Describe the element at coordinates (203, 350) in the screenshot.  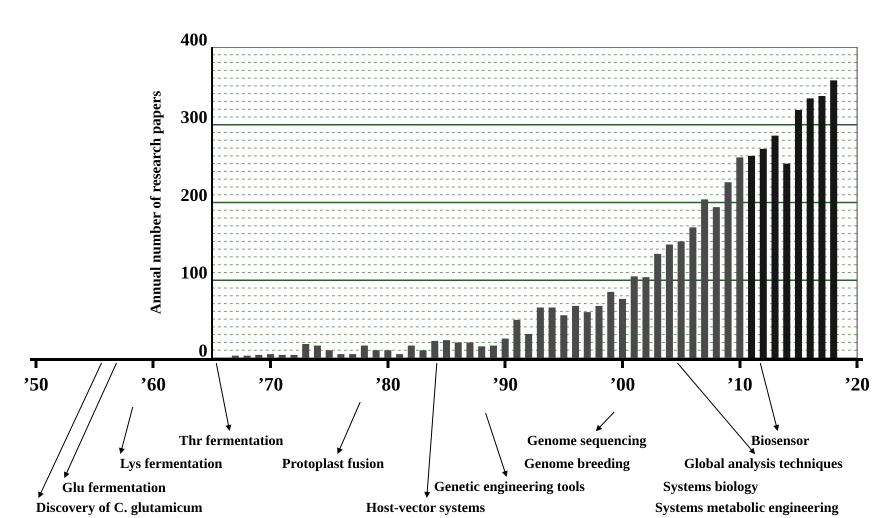
I see `y-tick-label: 0` at that location.